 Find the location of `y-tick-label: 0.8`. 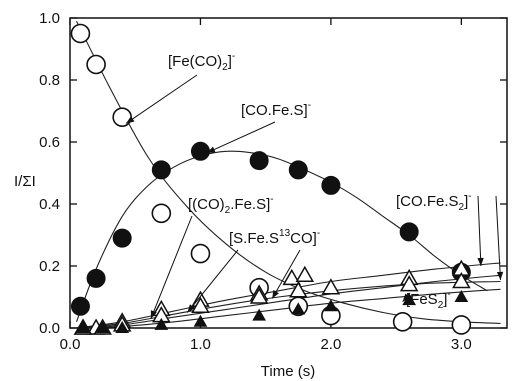

y-tick-label: 0.8 is located at coordinates (49, 80).